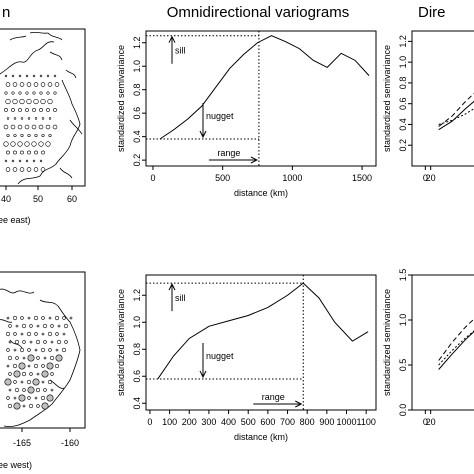 The width and height of the screenshot is (474, 474). I want to click on map-dots-bottom, so click(38, 362).